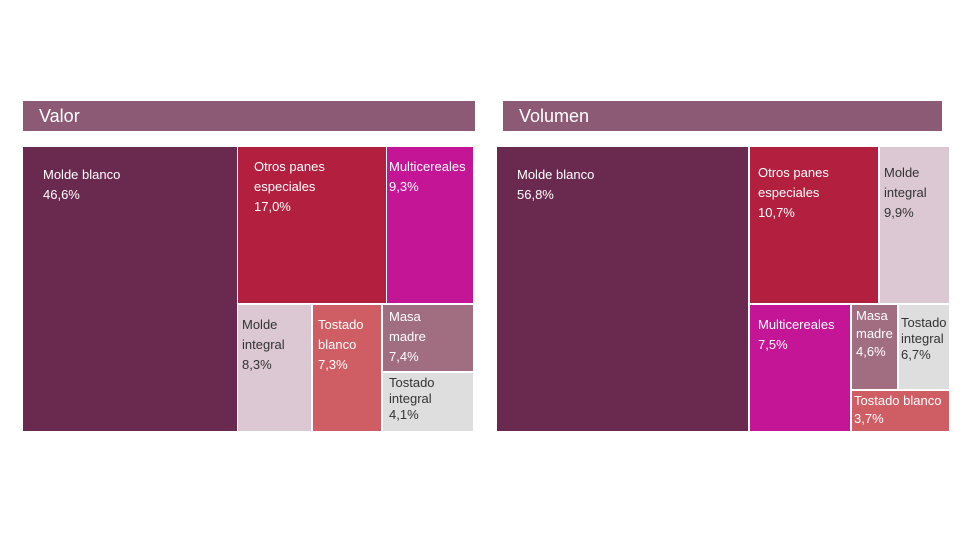  What do you see at coordinates (800, 368) in the screenshot?
I see `volumen-cell-multicereales: Multicereales 7,5%` at bounding box center [800, 368].